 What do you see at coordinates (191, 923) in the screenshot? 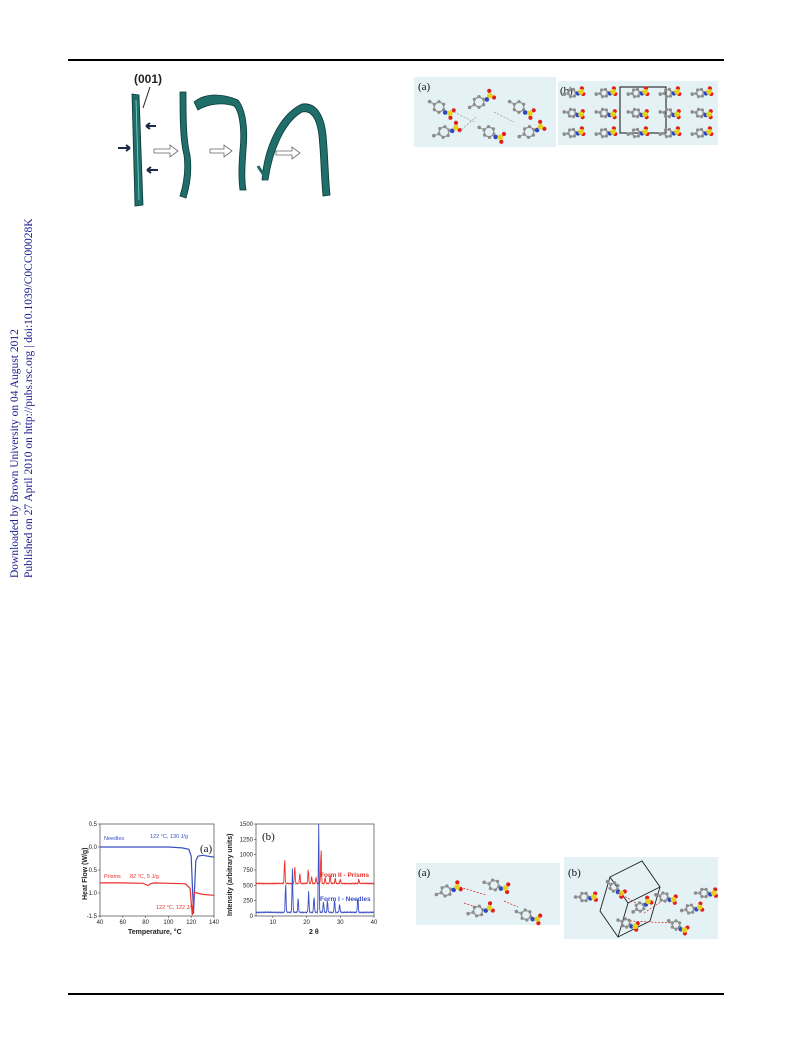
I see `dsc-xtick-label: 120` at bounding box center [191, 923].